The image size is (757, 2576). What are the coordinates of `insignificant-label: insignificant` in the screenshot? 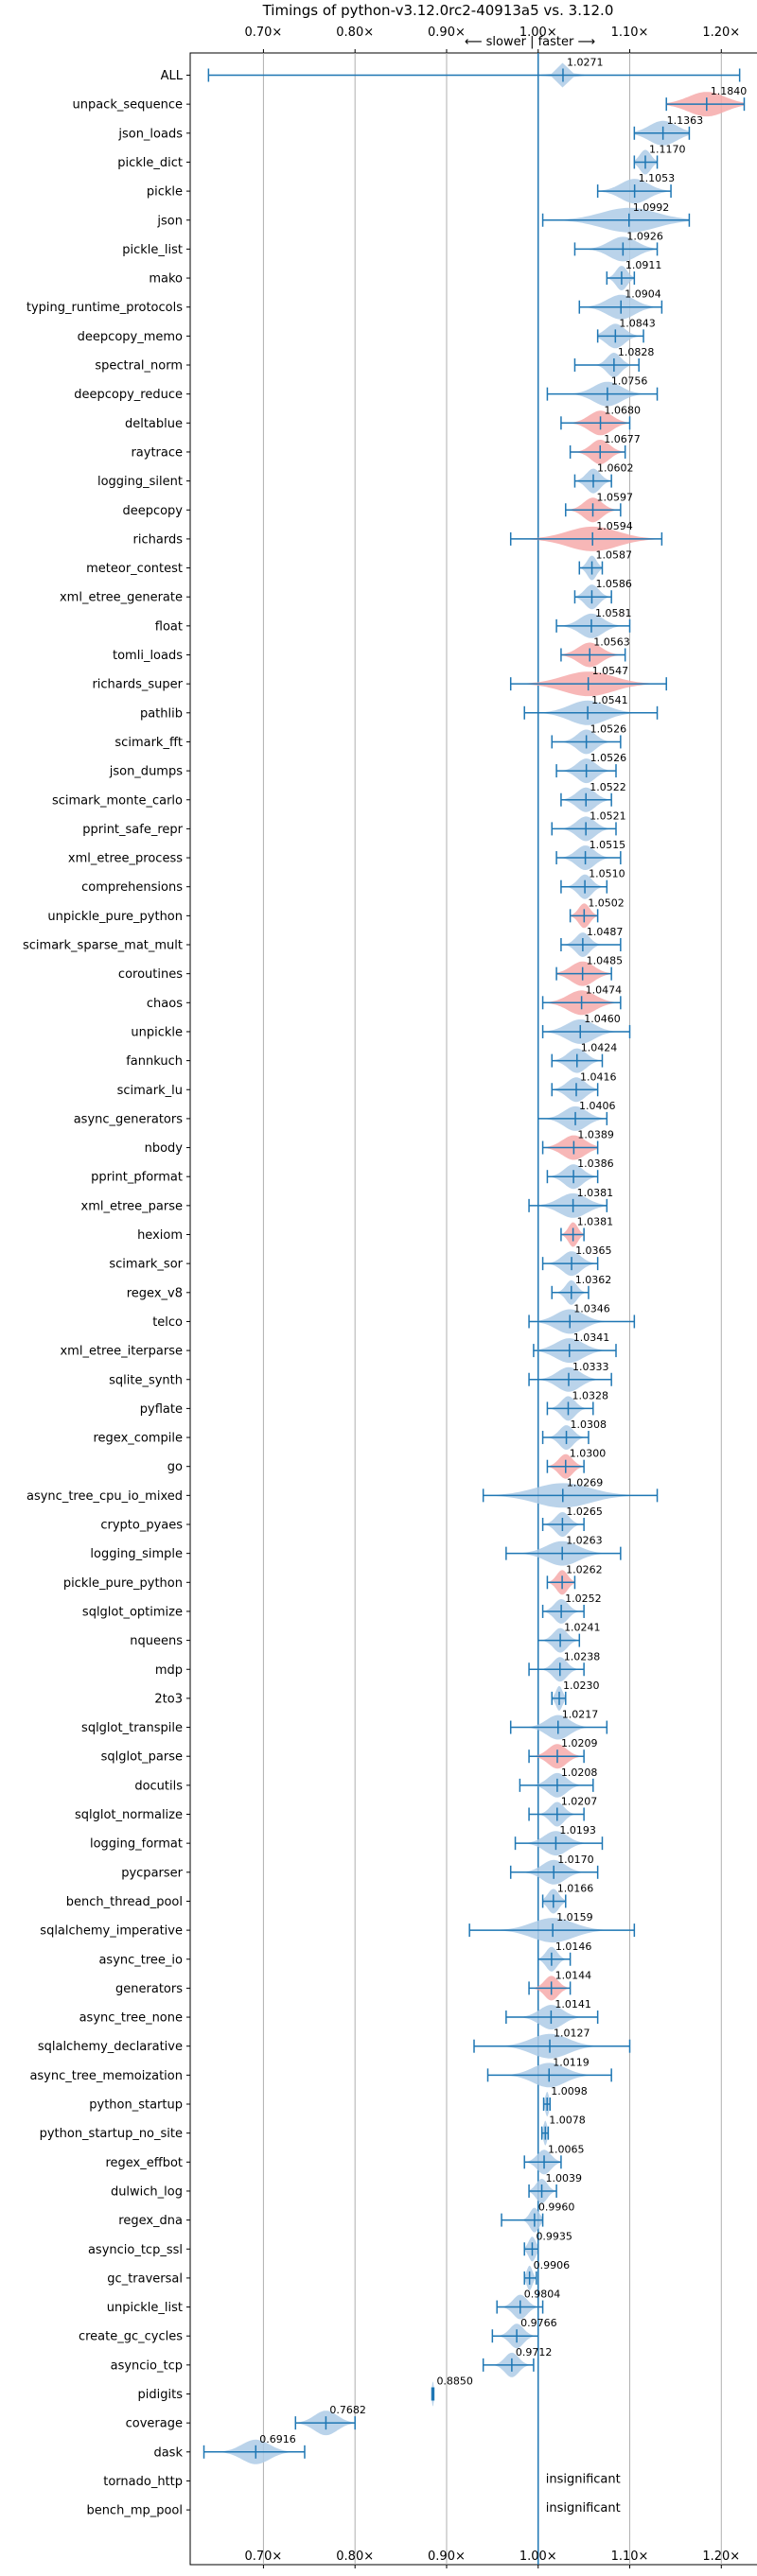 It's located at (583, 2479).